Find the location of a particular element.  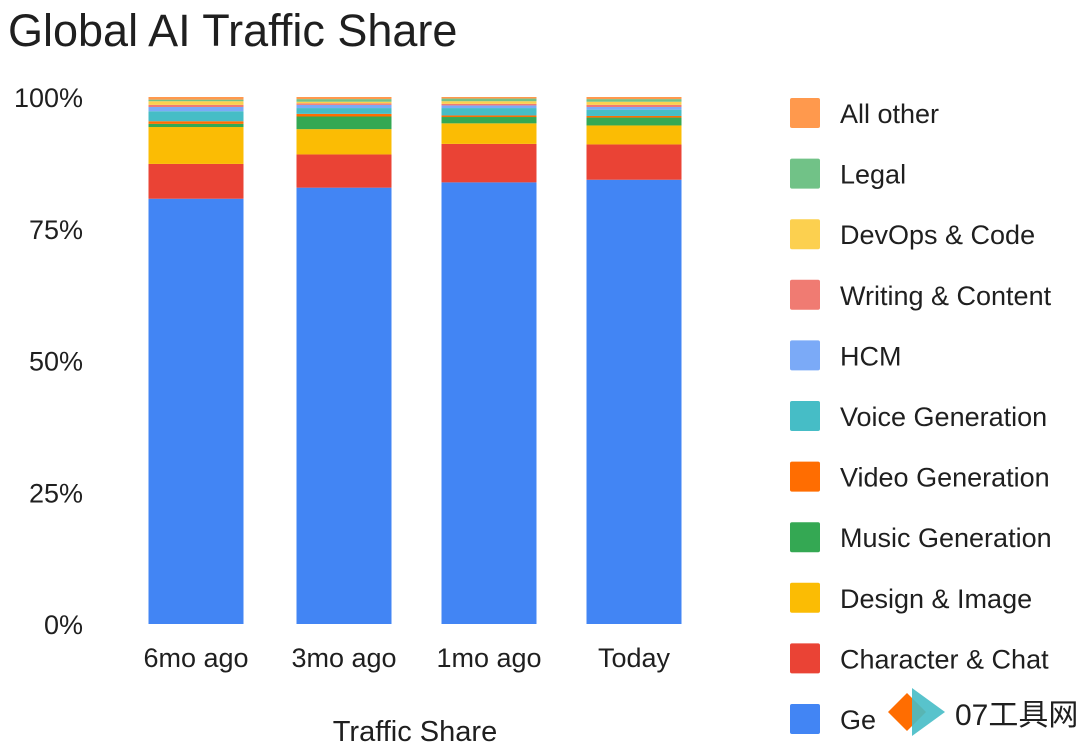

legend-label: Design & Image is located at coordinates (936, 599).